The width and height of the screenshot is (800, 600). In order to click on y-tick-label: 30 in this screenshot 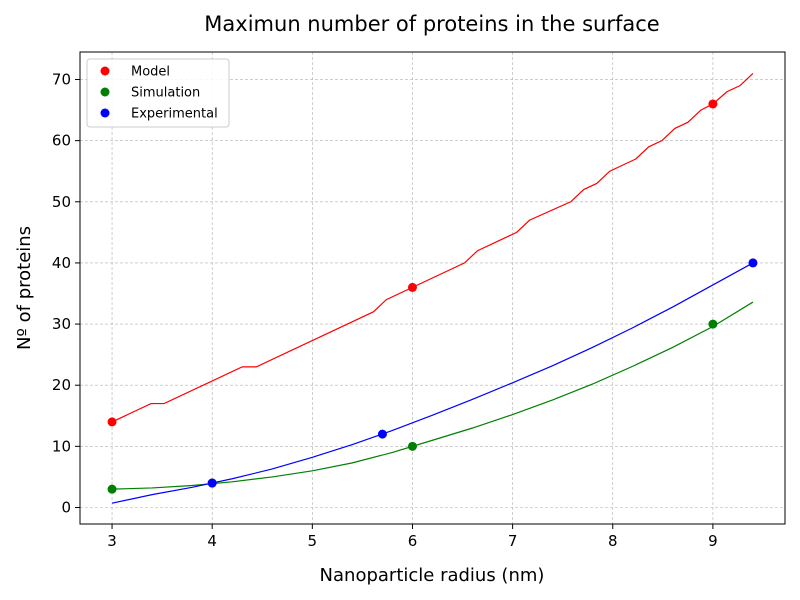, I will do `click(61, 324)`.